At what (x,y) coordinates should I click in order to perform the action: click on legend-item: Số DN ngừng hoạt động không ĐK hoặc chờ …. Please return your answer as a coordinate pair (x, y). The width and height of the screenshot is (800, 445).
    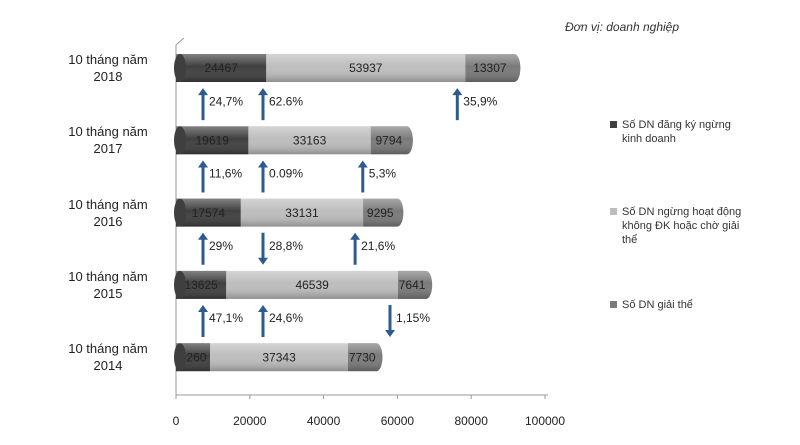
    Looking at the image, I should click on (676, 226).